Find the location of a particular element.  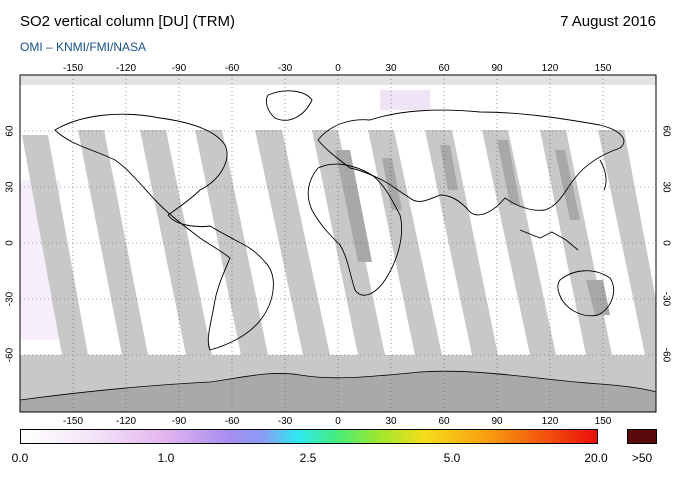

lon-tick-bottom: -30 is located at coordinates (285, 421).